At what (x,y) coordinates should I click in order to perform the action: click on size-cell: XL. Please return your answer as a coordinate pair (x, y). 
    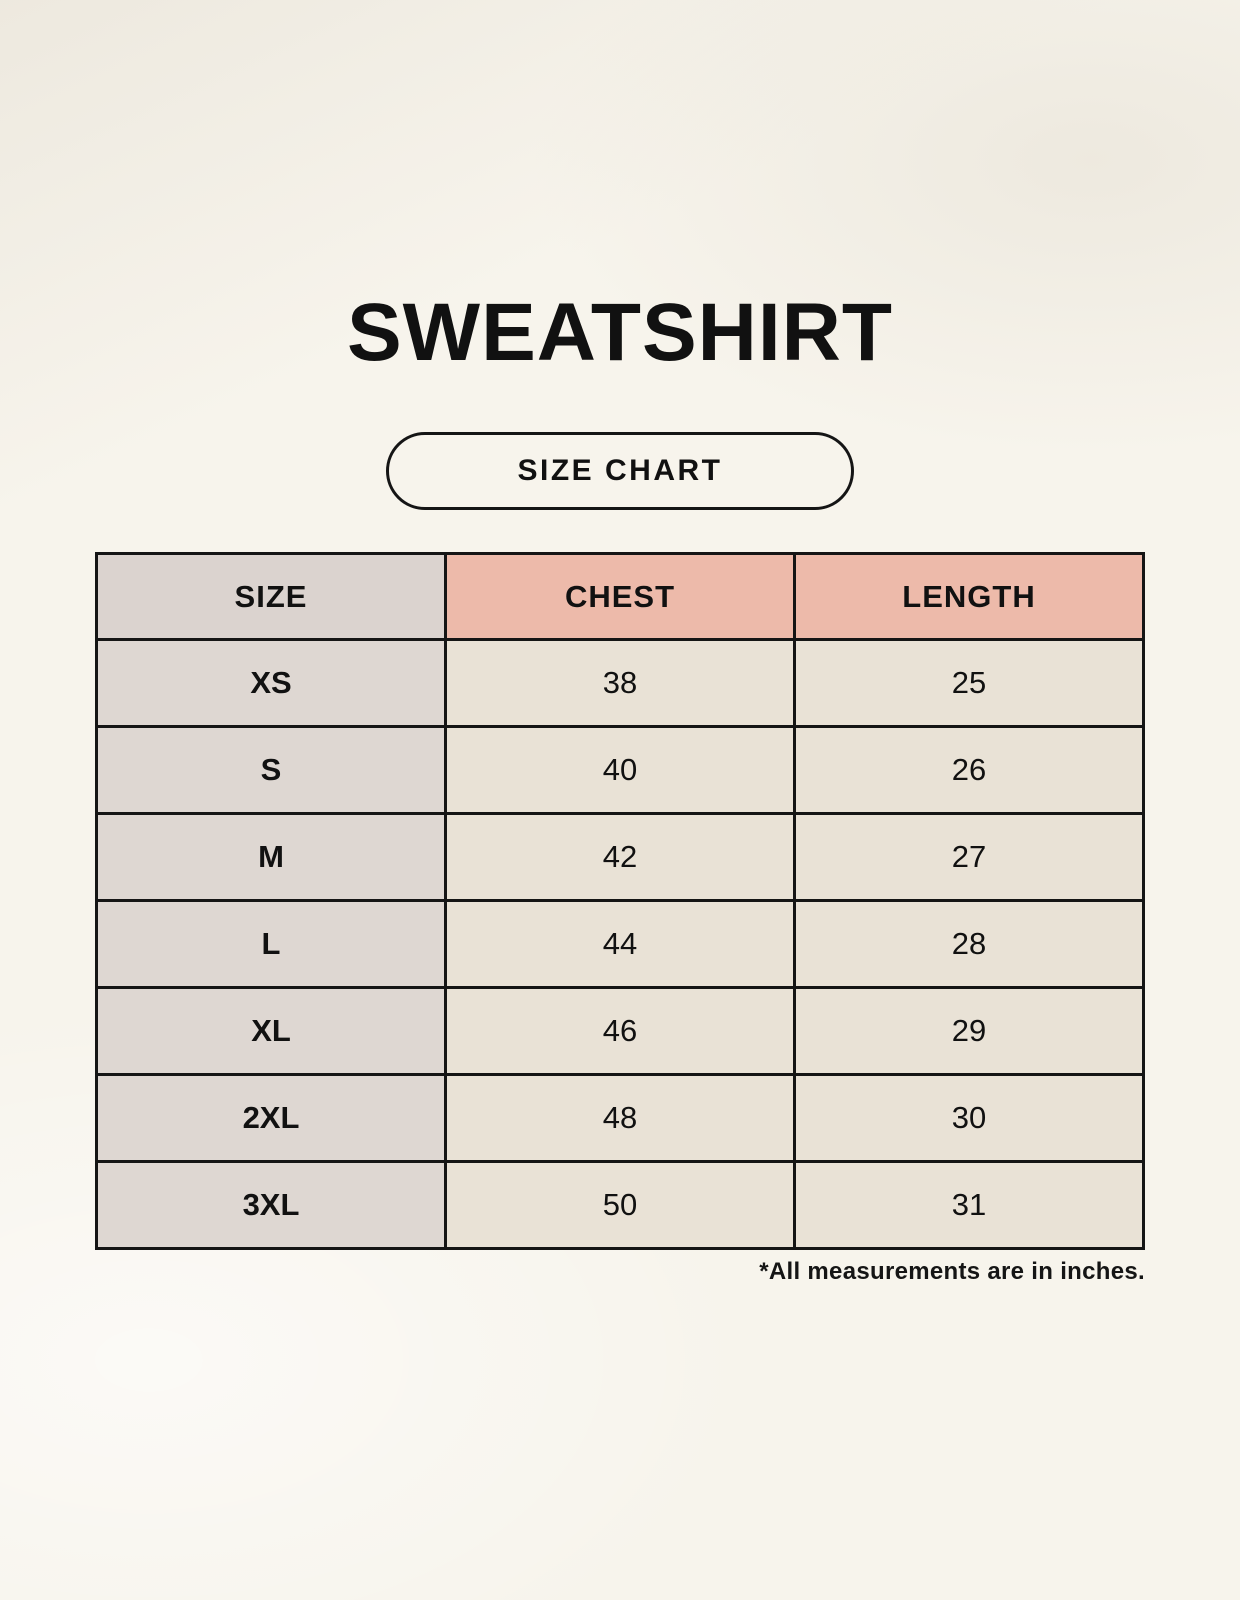
    Looking at the image, I should click on (271, 1031).